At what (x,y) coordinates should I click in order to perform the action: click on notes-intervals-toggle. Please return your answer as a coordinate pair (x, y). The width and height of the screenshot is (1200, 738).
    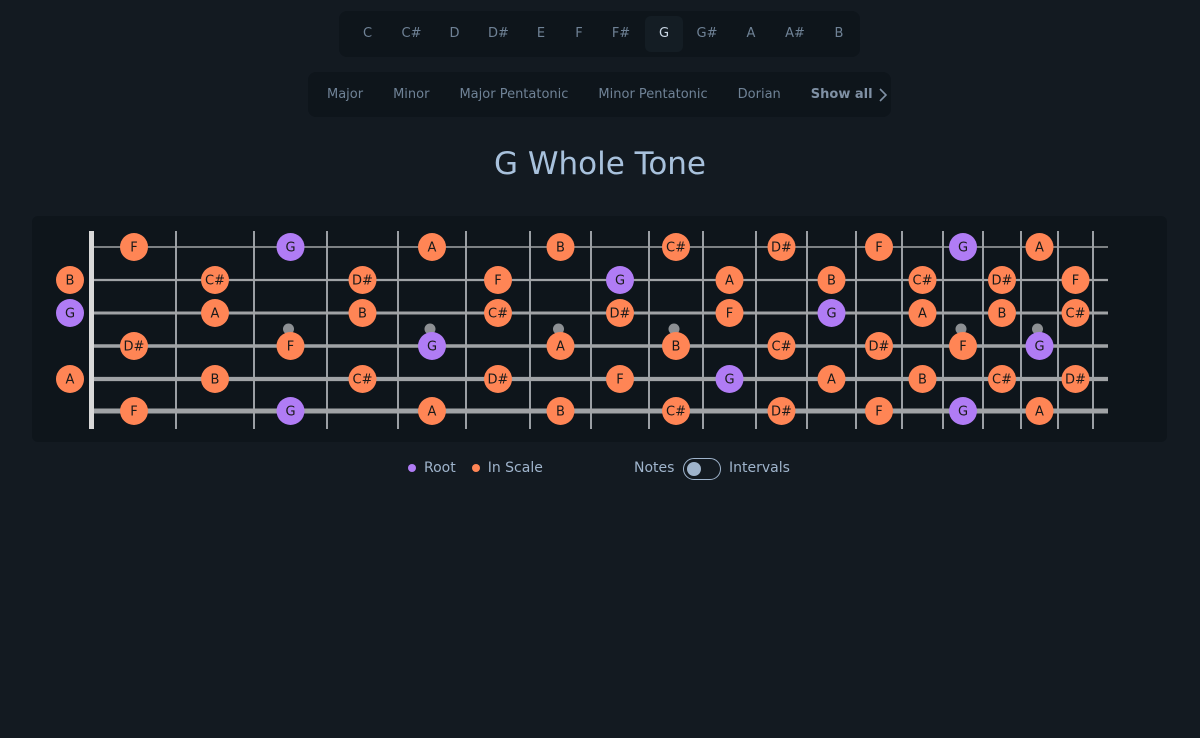
    Looking at the image, I should click on (702, 469).